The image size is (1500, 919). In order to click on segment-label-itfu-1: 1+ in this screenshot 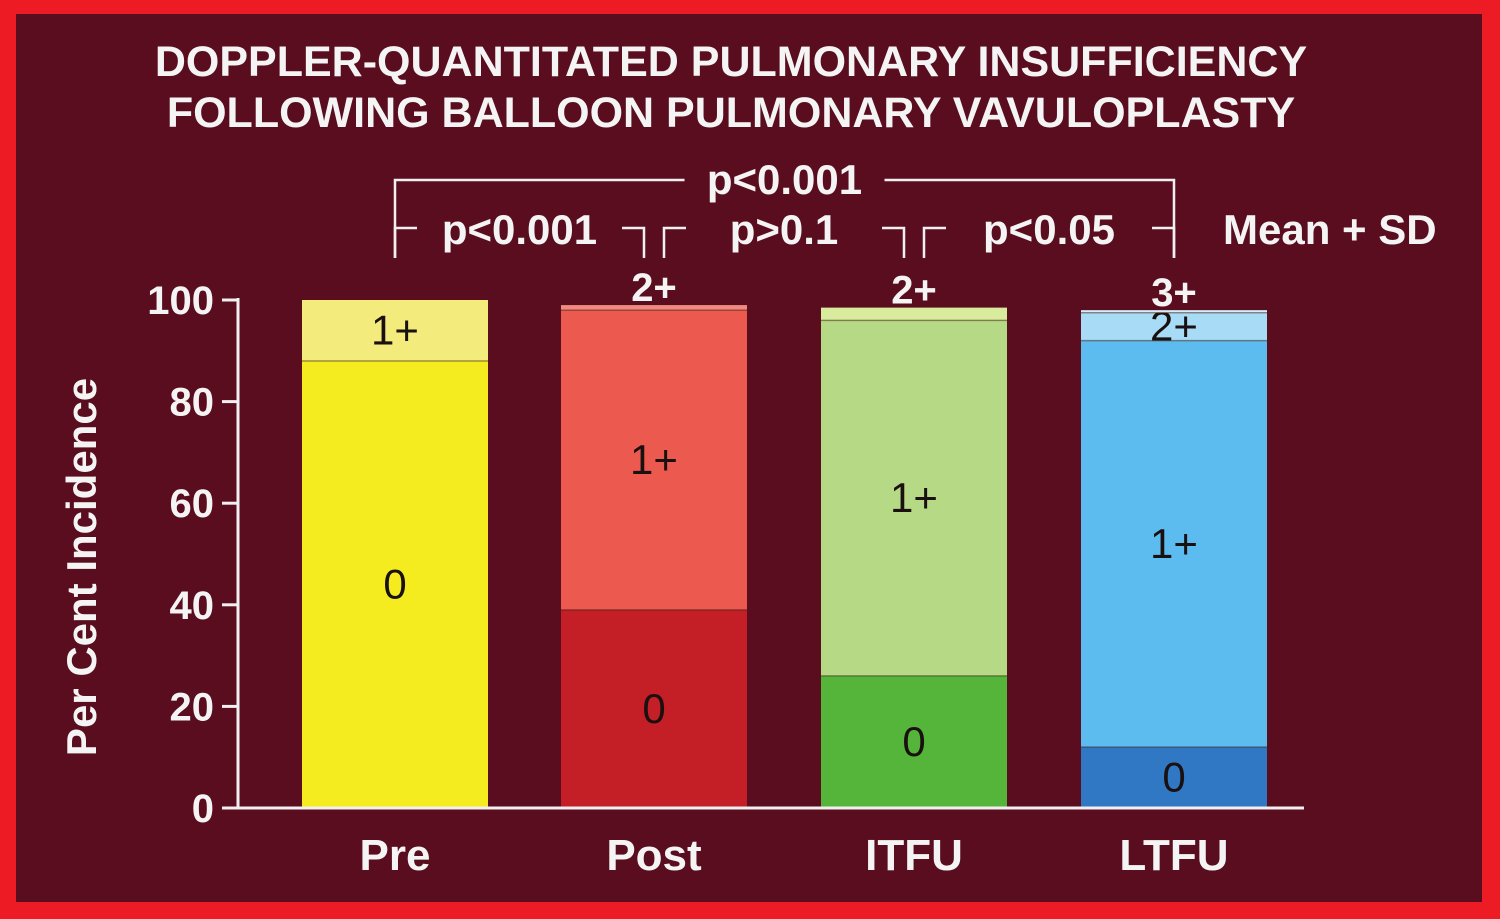, I will do `click(914, 497)`.